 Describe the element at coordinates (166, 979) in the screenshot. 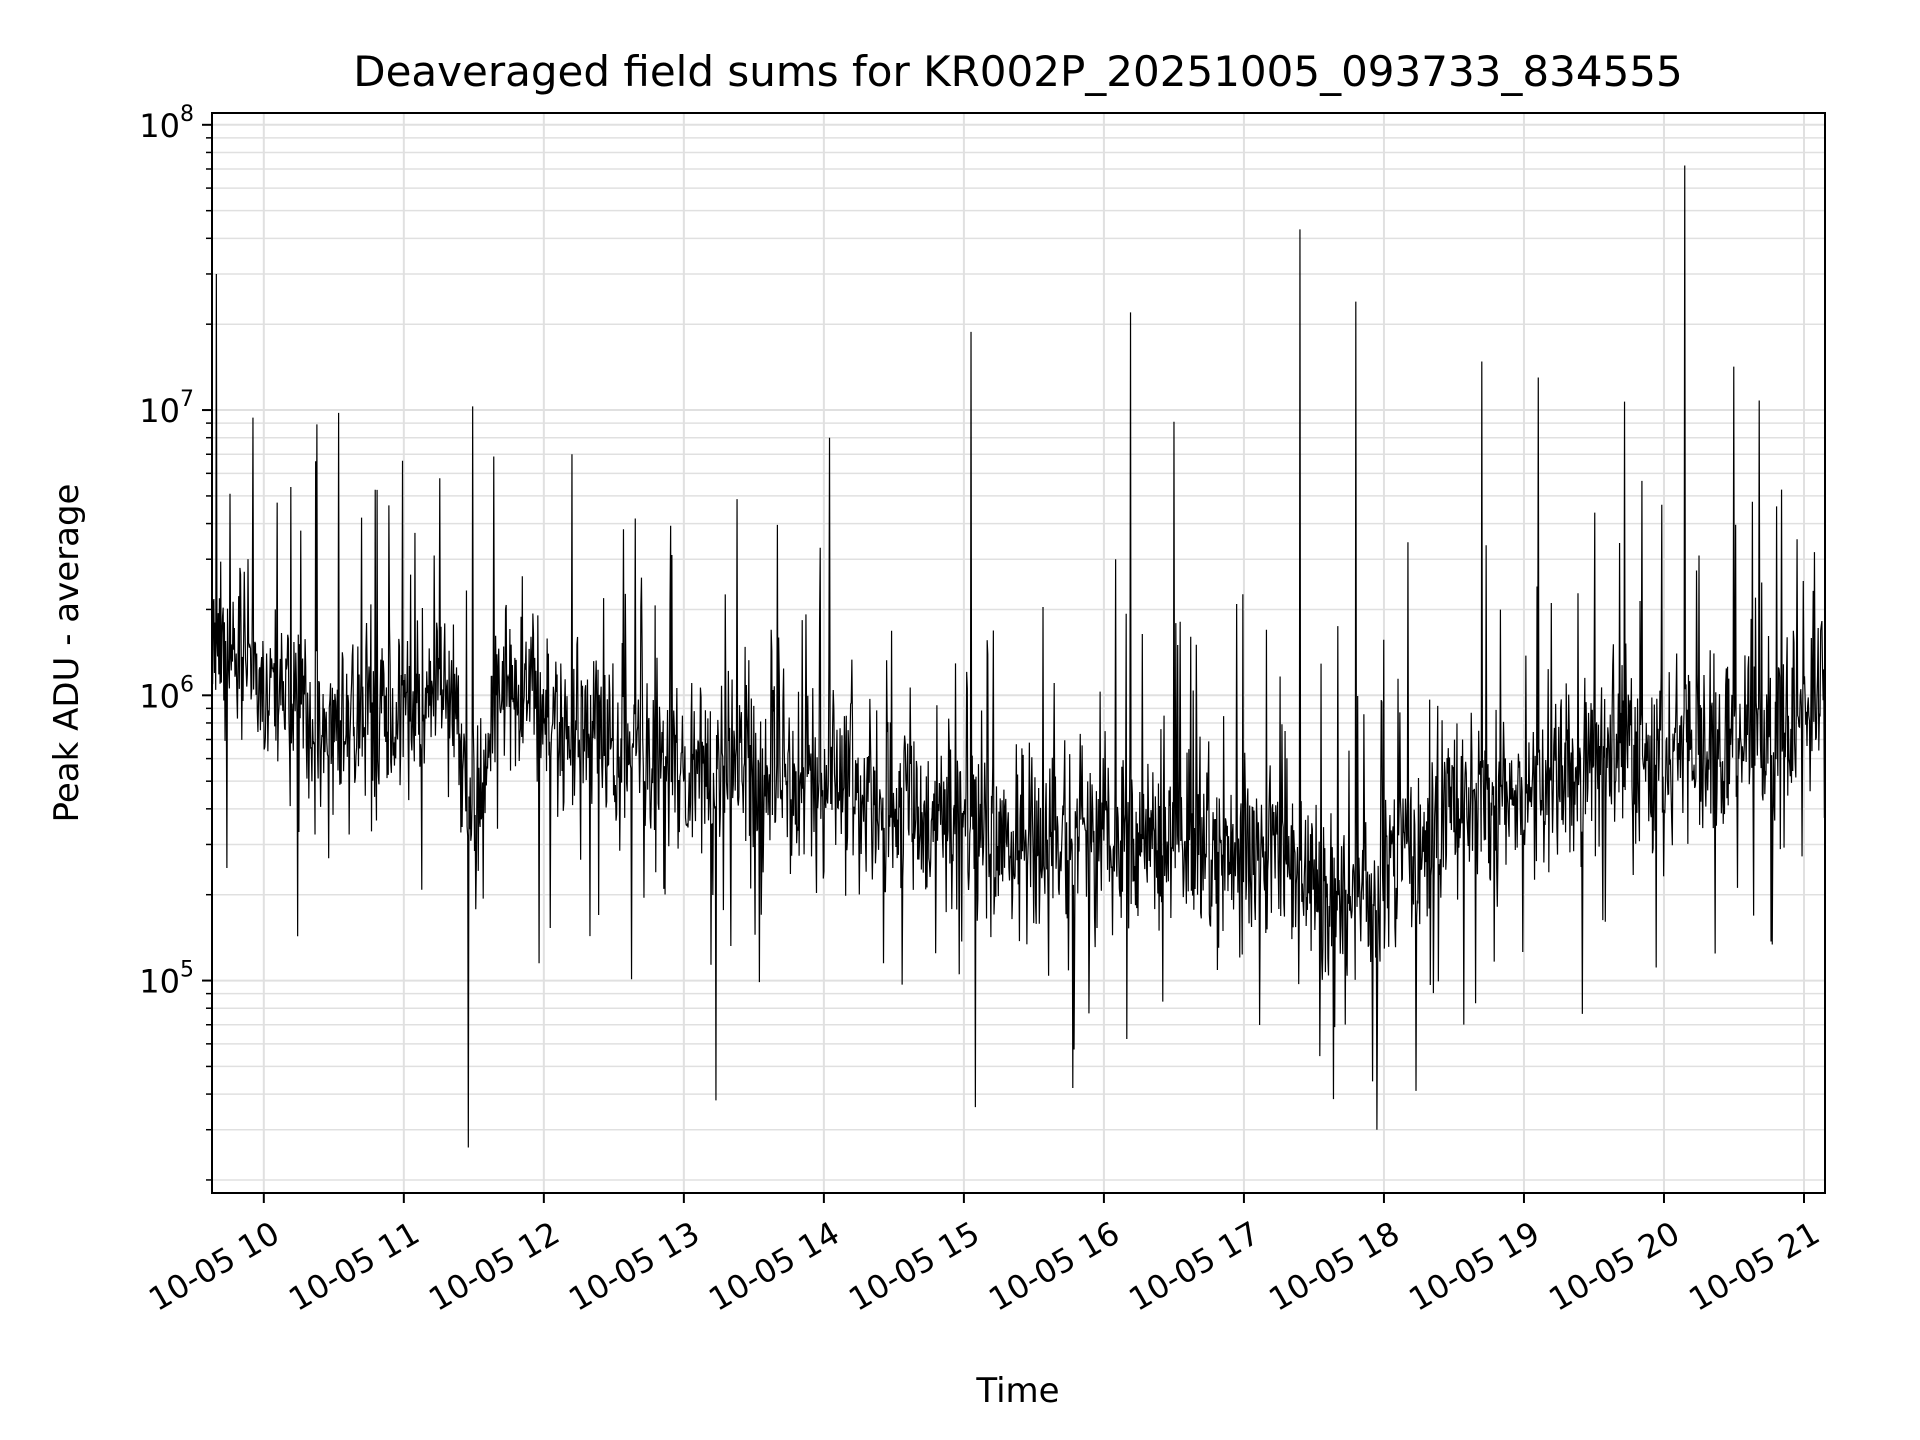

I see `y-tick-label: 10⁵` at that location.